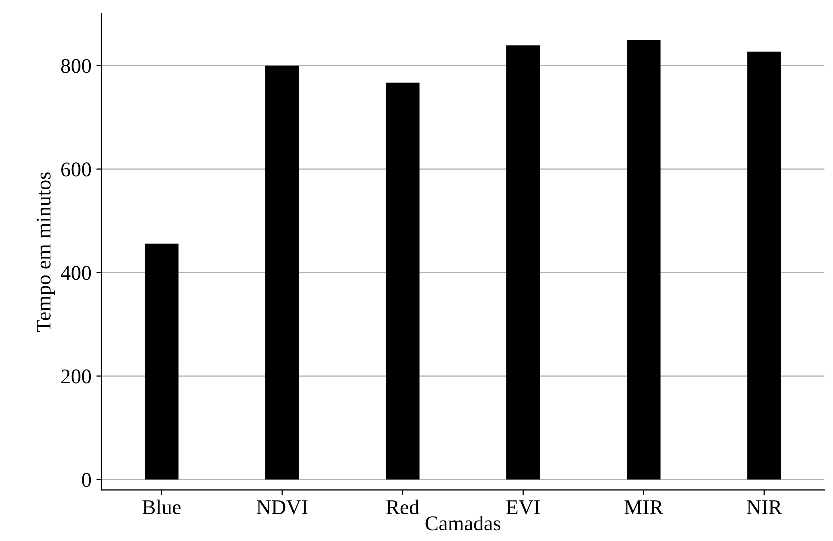 This screenshot has height=541, width=833. What do you see at coordinates (46, 252) in the screenshot?
I see `y-axis-title: Tempo em minutos` at bounding box center [46, 252].